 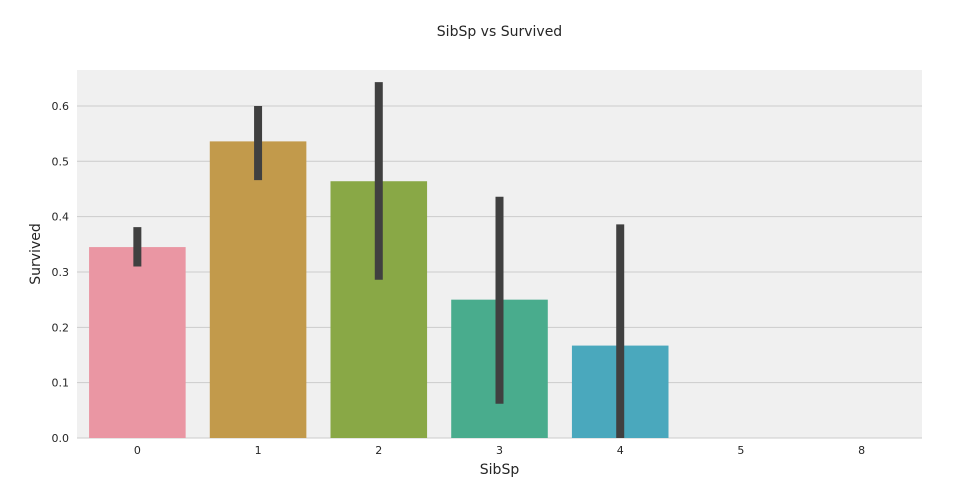 I want to click on y-tick-label: 0.4, so click(x=61, y=217).